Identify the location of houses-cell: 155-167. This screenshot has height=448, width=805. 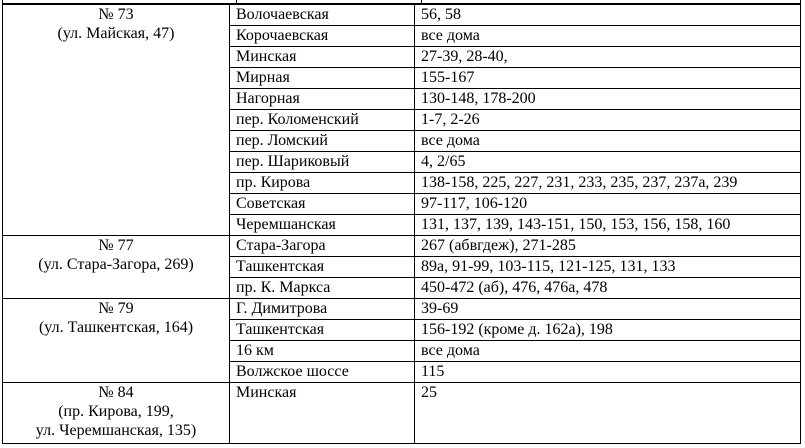
(607, 78).